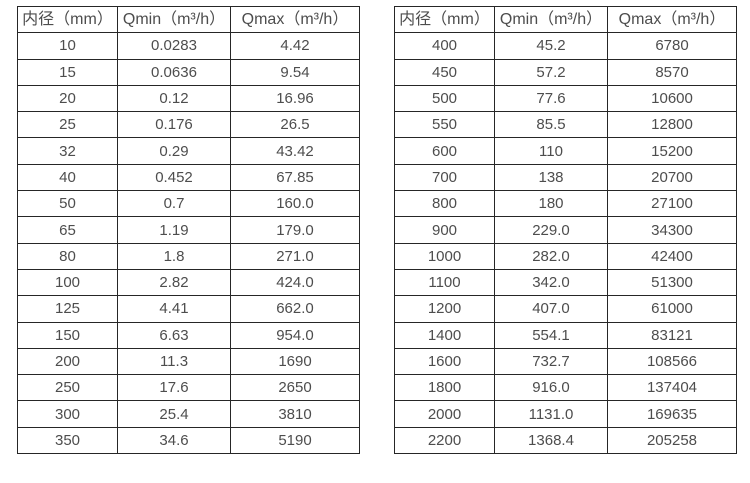  I want to click on table-cell: 67.85, so click(295, 177).